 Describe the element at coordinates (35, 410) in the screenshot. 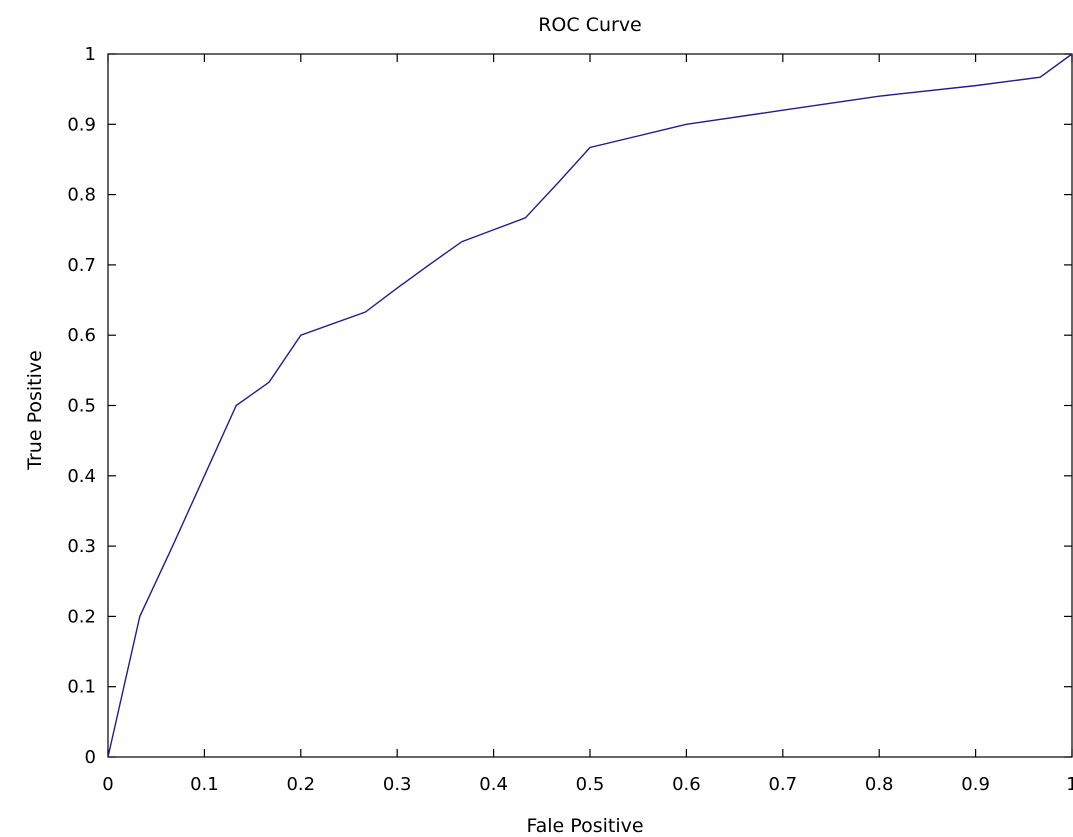

I see `y-axis-title: True Positive` at that location.